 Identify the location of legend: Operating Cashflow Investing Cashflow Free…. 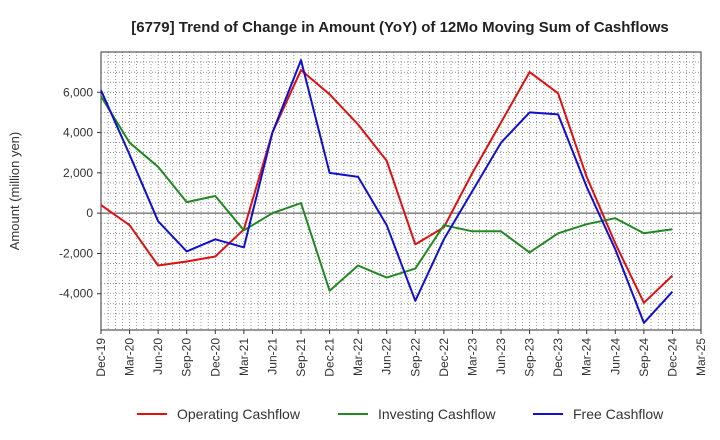
(400, 414).